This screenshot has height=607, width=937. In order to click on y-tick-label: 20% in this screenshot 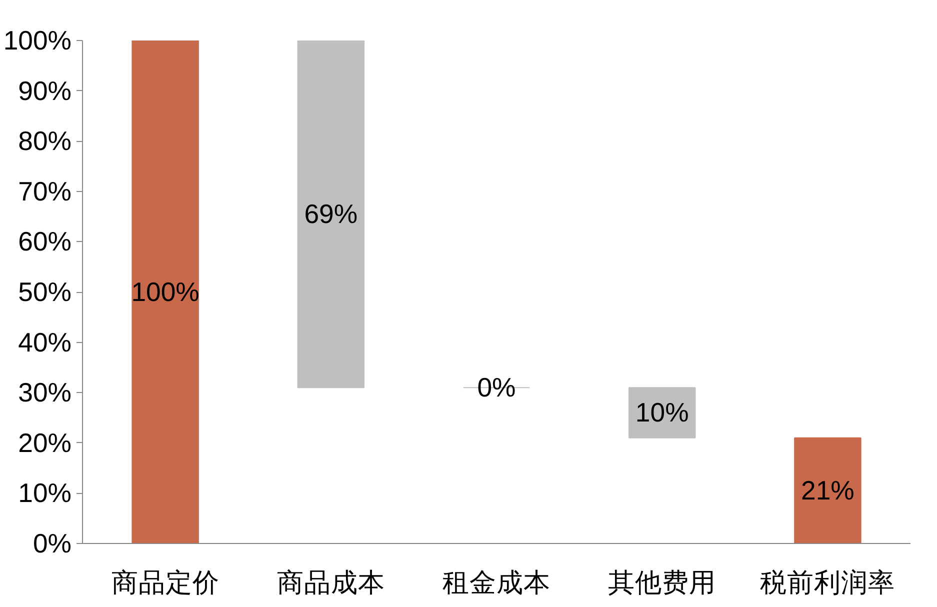, I will do `click(45, 443)`.